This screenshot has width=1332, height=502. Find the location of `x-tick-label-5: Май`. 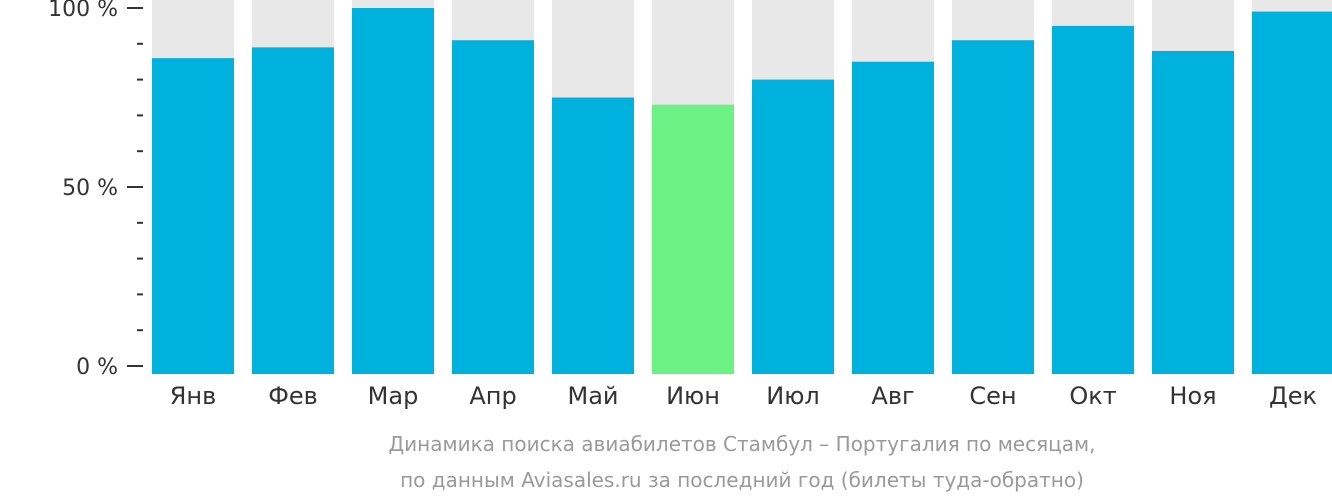

x-tick-label-5: Май is located at coordinates (592, 396).